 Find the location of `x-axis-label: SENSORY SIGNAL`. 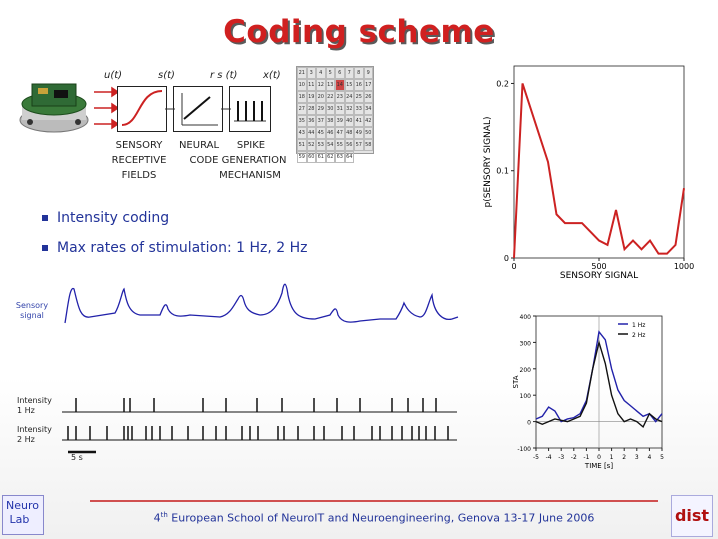

x-axis-label: SENSORY SIGNAL is located at coordinates (599, 276).